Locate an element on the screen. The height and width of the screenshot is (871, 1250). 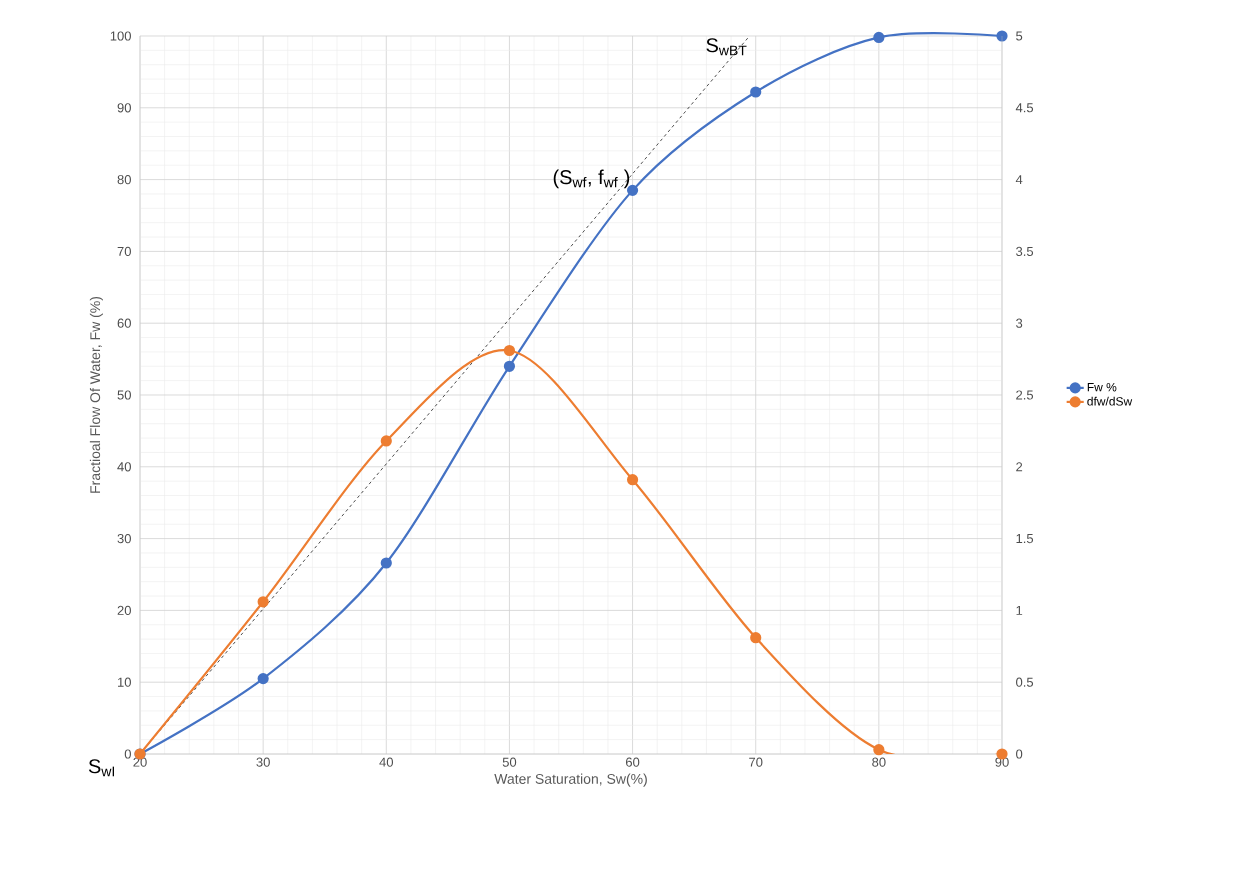
y-tick-label: 30 is located at coordinates (124, 538).